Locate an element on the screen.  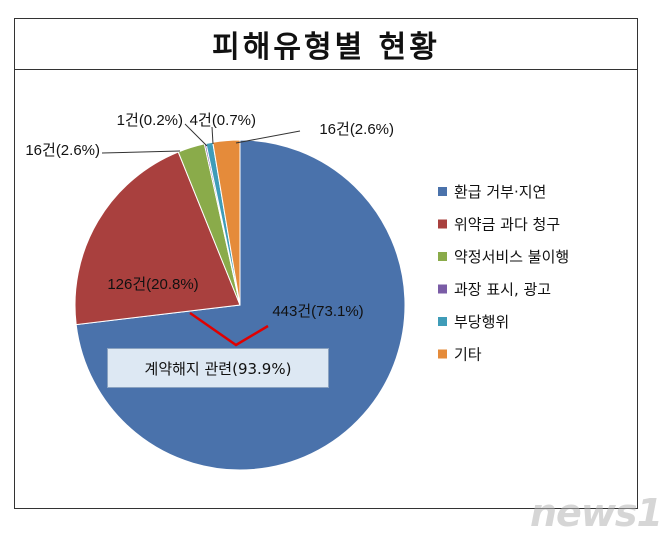
legend-label: 약정서비스 불이행 is located at coordinates (511, 257).